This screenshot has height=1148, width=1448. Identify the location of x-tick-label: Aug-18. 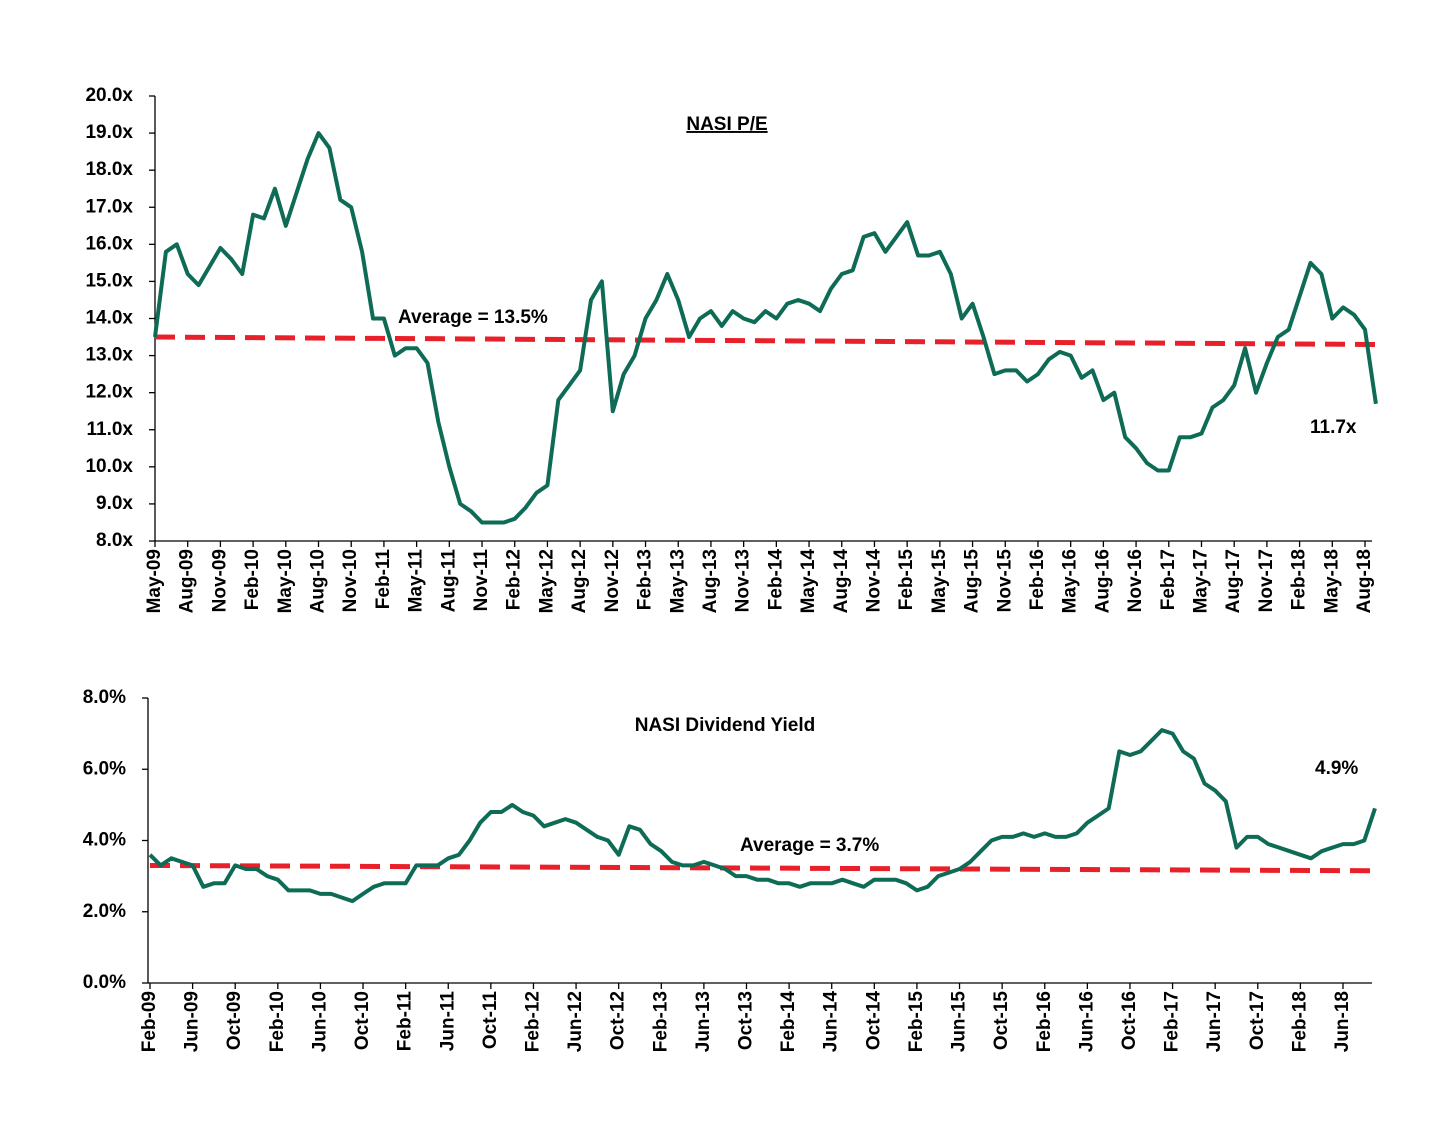
(1364, 581).